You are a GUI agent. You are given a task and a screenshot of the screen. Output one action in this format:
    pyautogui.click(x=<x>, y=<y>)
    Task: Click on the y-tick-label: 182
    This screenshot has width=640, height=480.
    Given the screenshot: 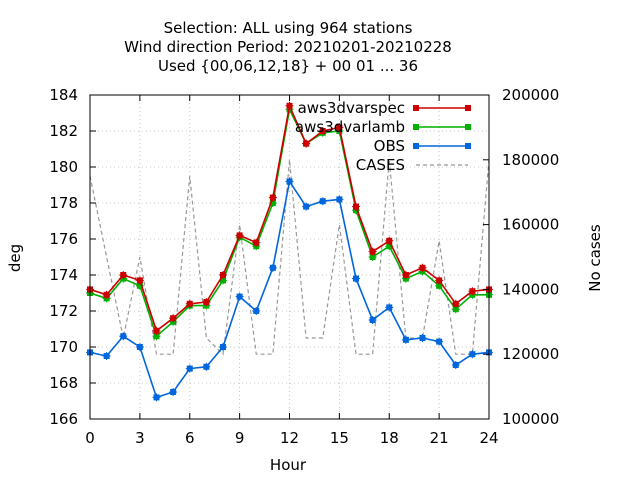 What is the action you would take?
    pyautogui.click(x=63, y=131)
    